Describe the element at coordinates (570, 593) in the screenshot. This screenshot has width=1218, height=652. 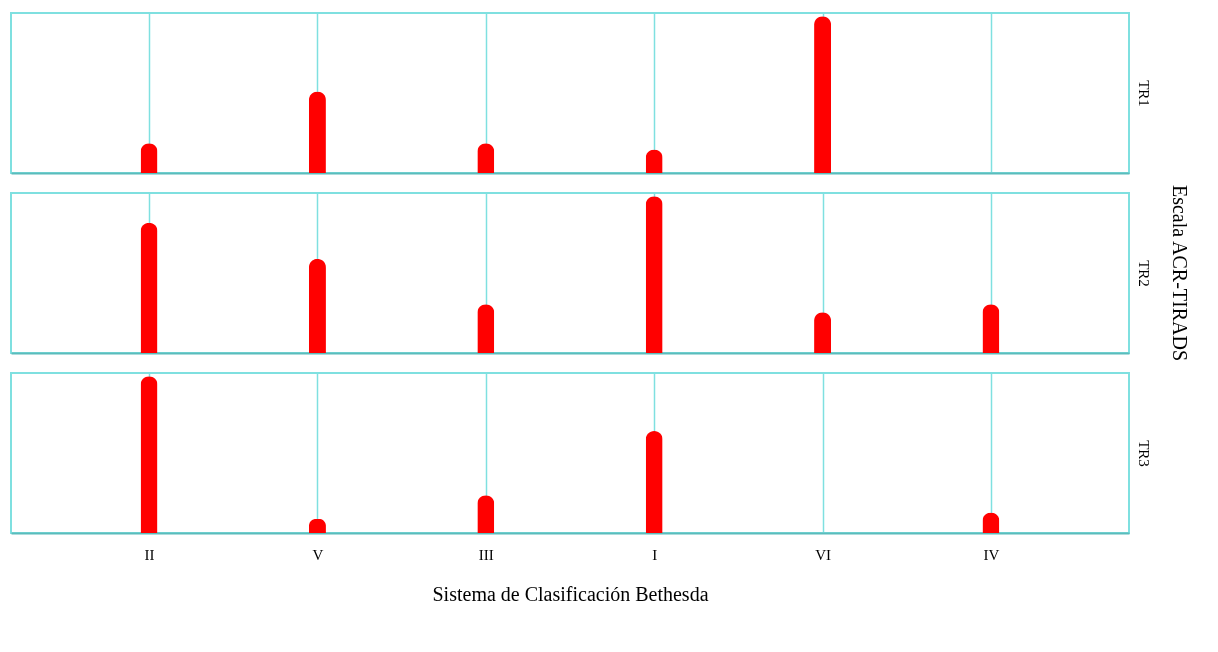
I see `x-axis-title: Sistema de Clasificación Bethesda` at that location.